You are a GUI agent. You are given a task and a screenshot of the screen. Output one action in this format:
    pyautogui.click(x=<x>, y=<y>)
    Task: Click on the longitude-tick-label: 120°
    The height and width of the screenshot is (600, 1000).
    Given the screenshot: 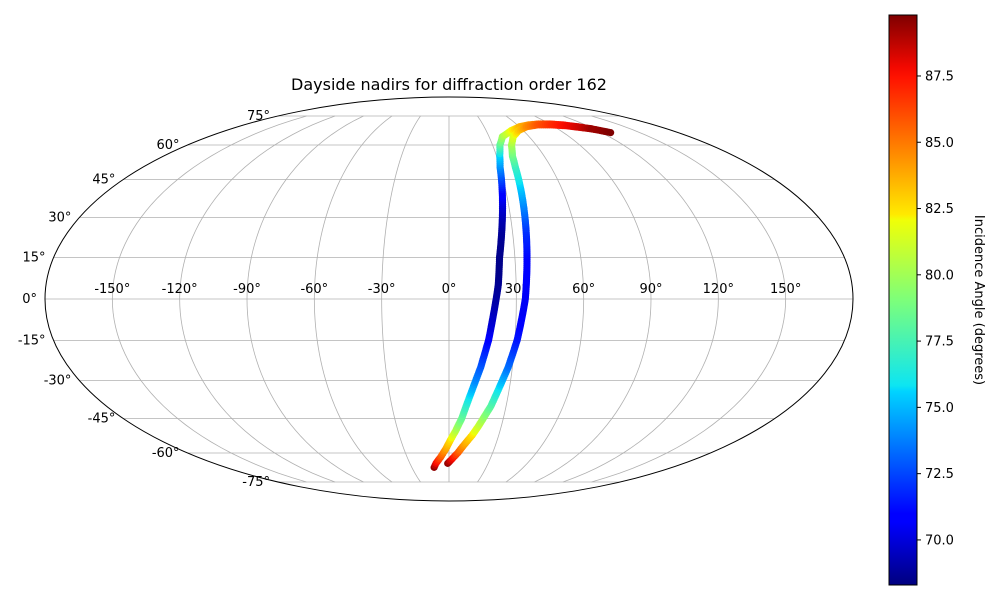 What is the action you would take?
    pyautogui.click(x=718, y=289)
    